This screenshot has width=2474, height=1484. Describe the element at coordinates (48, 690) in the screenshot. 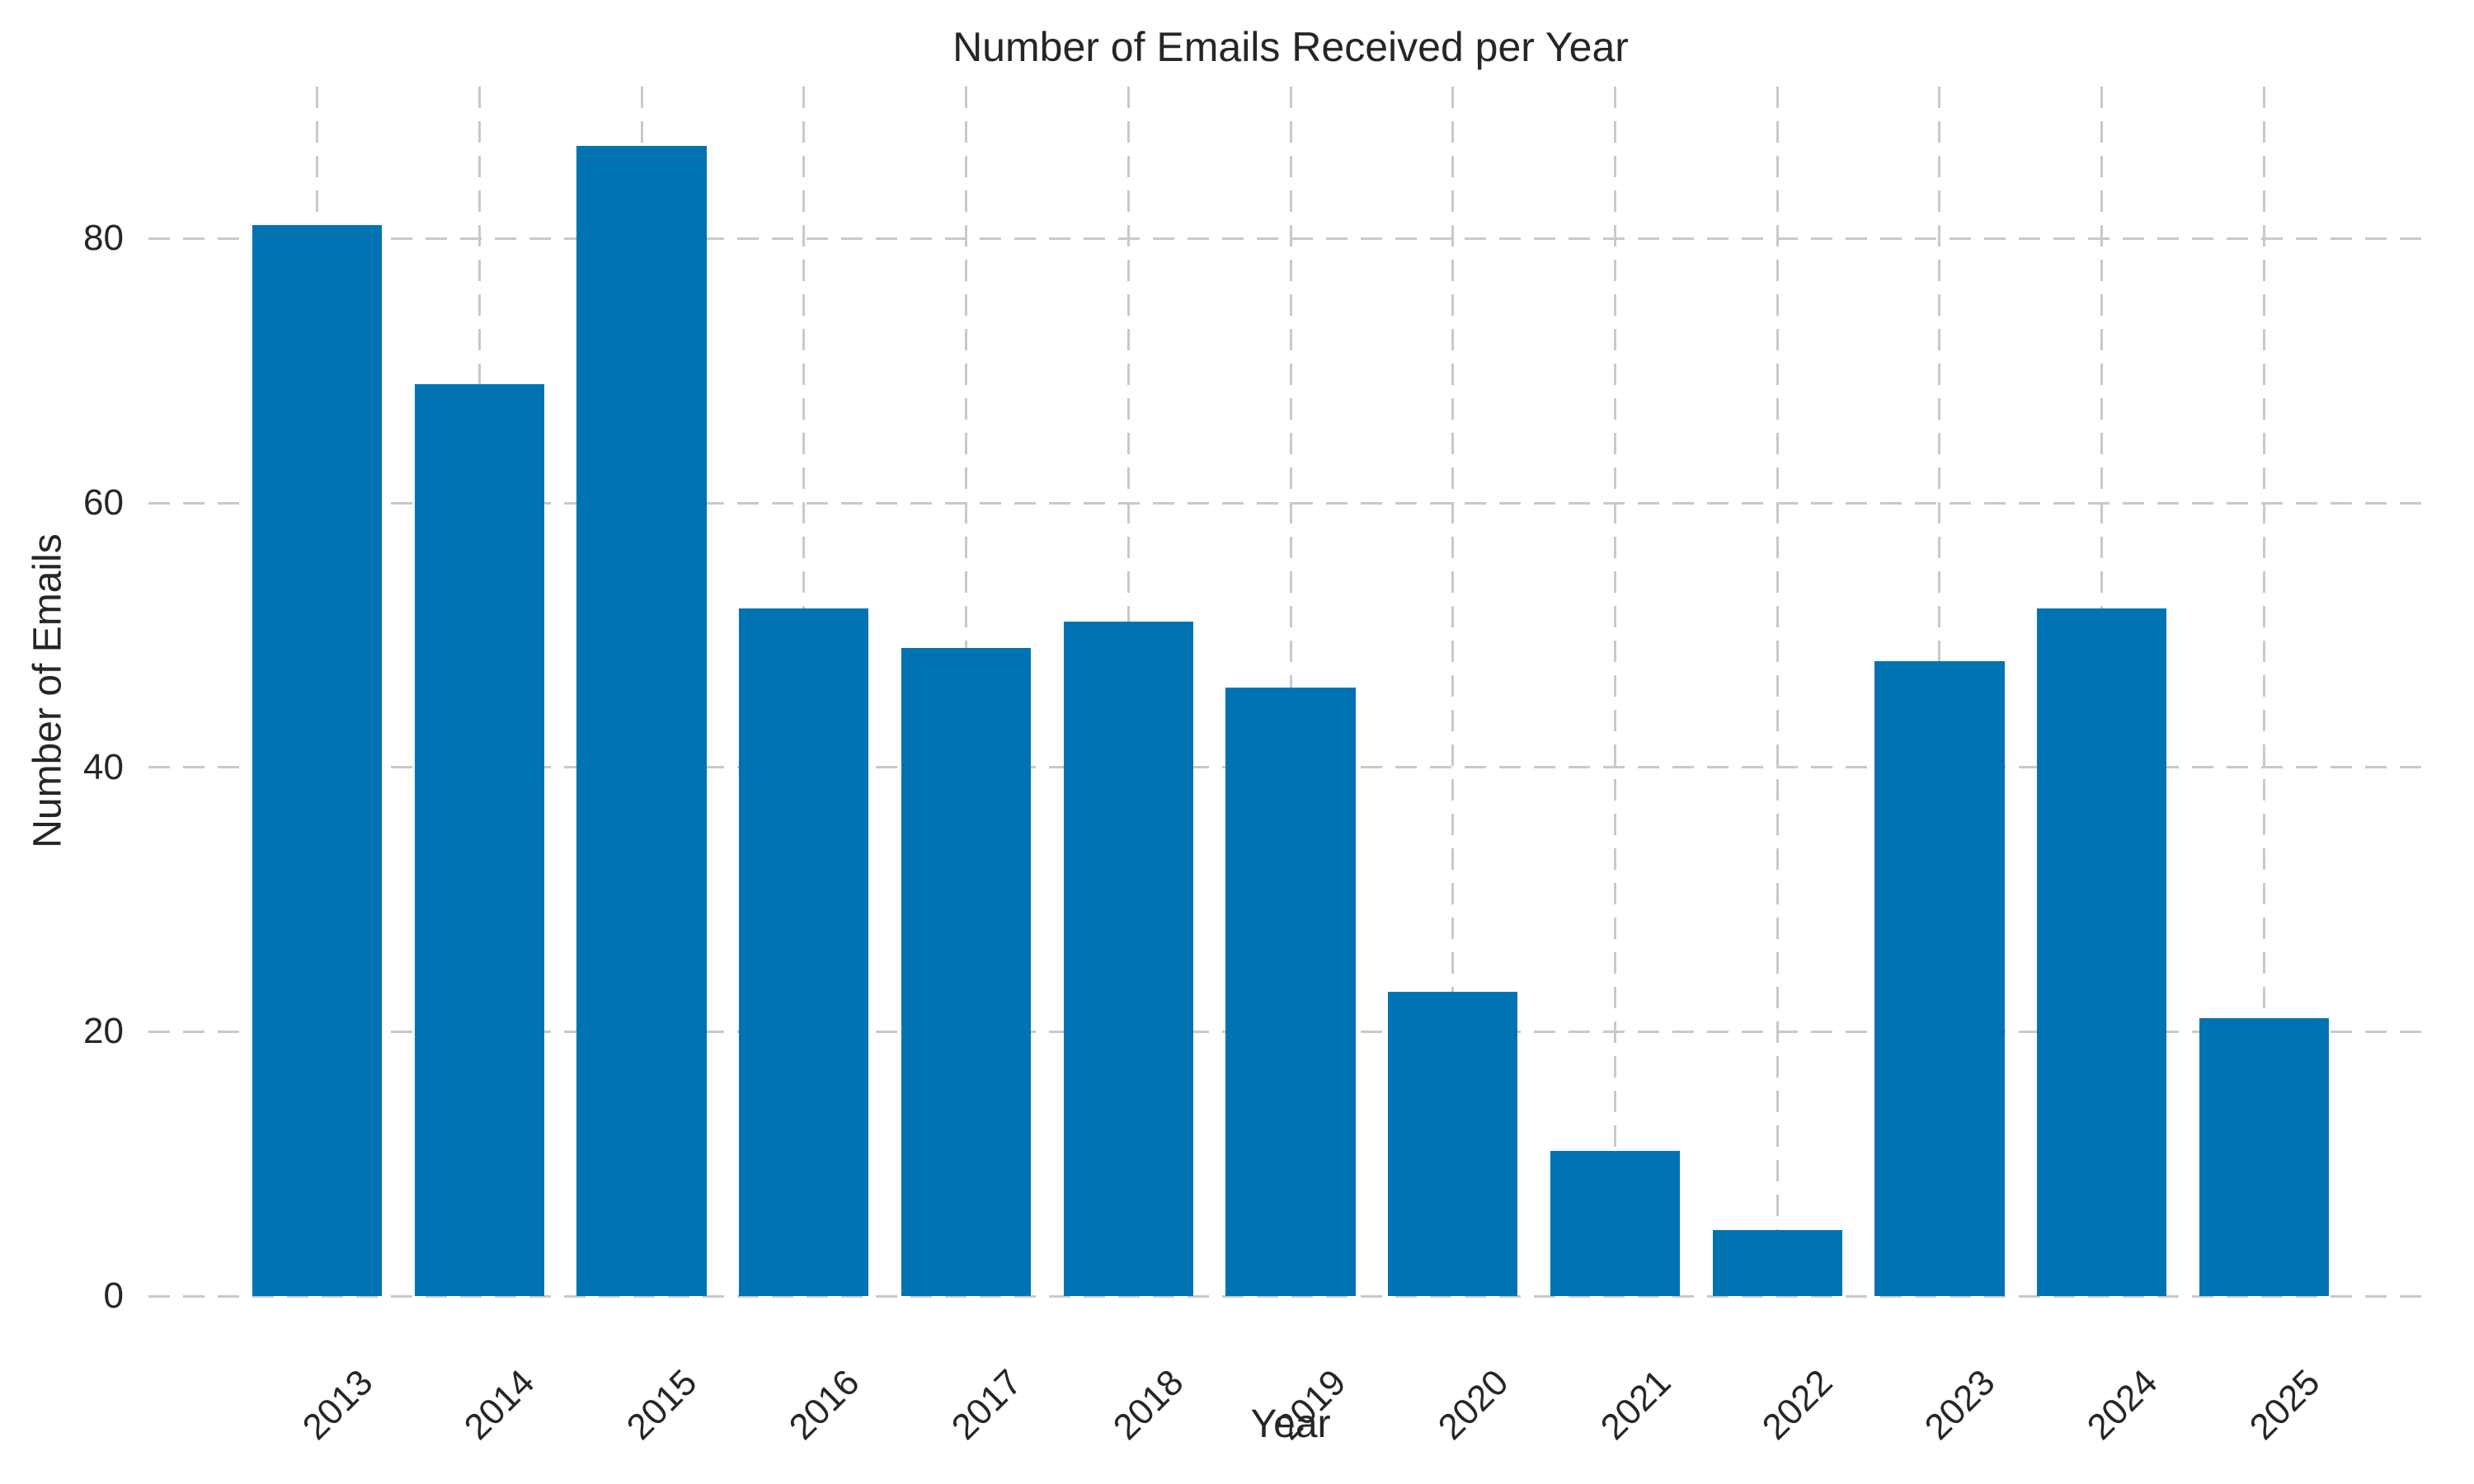

I see `y-axis-label: Number of Emails` at that location.